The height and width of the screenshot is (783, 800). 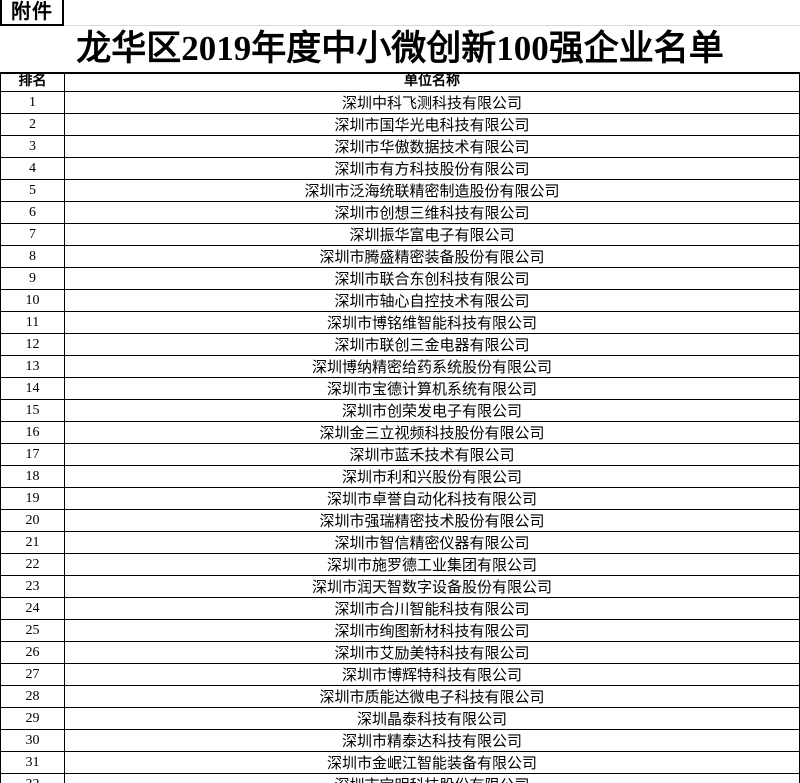 I want to click on company-name-cell: 深圳市华傲数据技术有限公司, so click(x=432, y=148).